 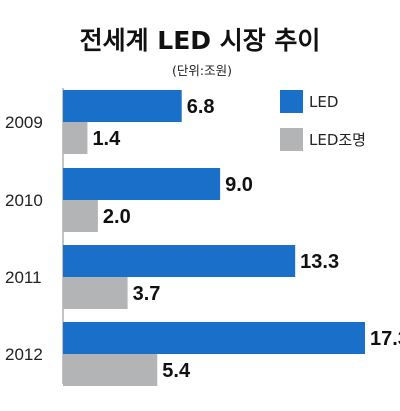 What do you see at coordinates (24, 354) in the screenshot?
I see `tick-label-2012: 2012` at bounding box center [24, 354].